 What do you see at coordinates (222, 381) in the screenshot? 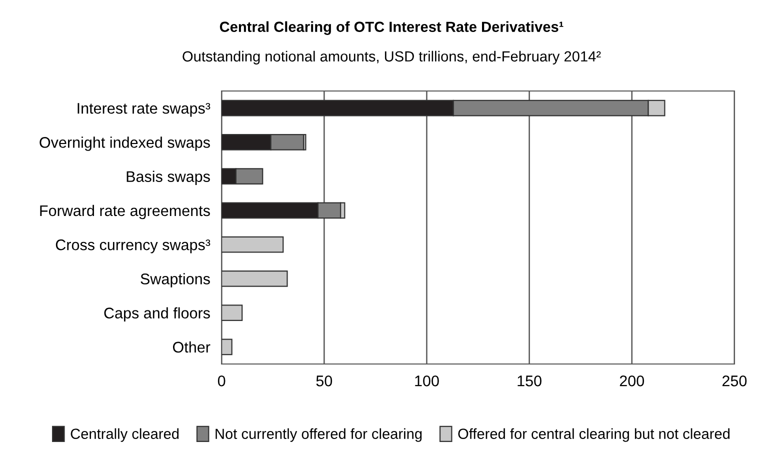
I see `x-tick-label: 0` at bounding box center [222, 381].